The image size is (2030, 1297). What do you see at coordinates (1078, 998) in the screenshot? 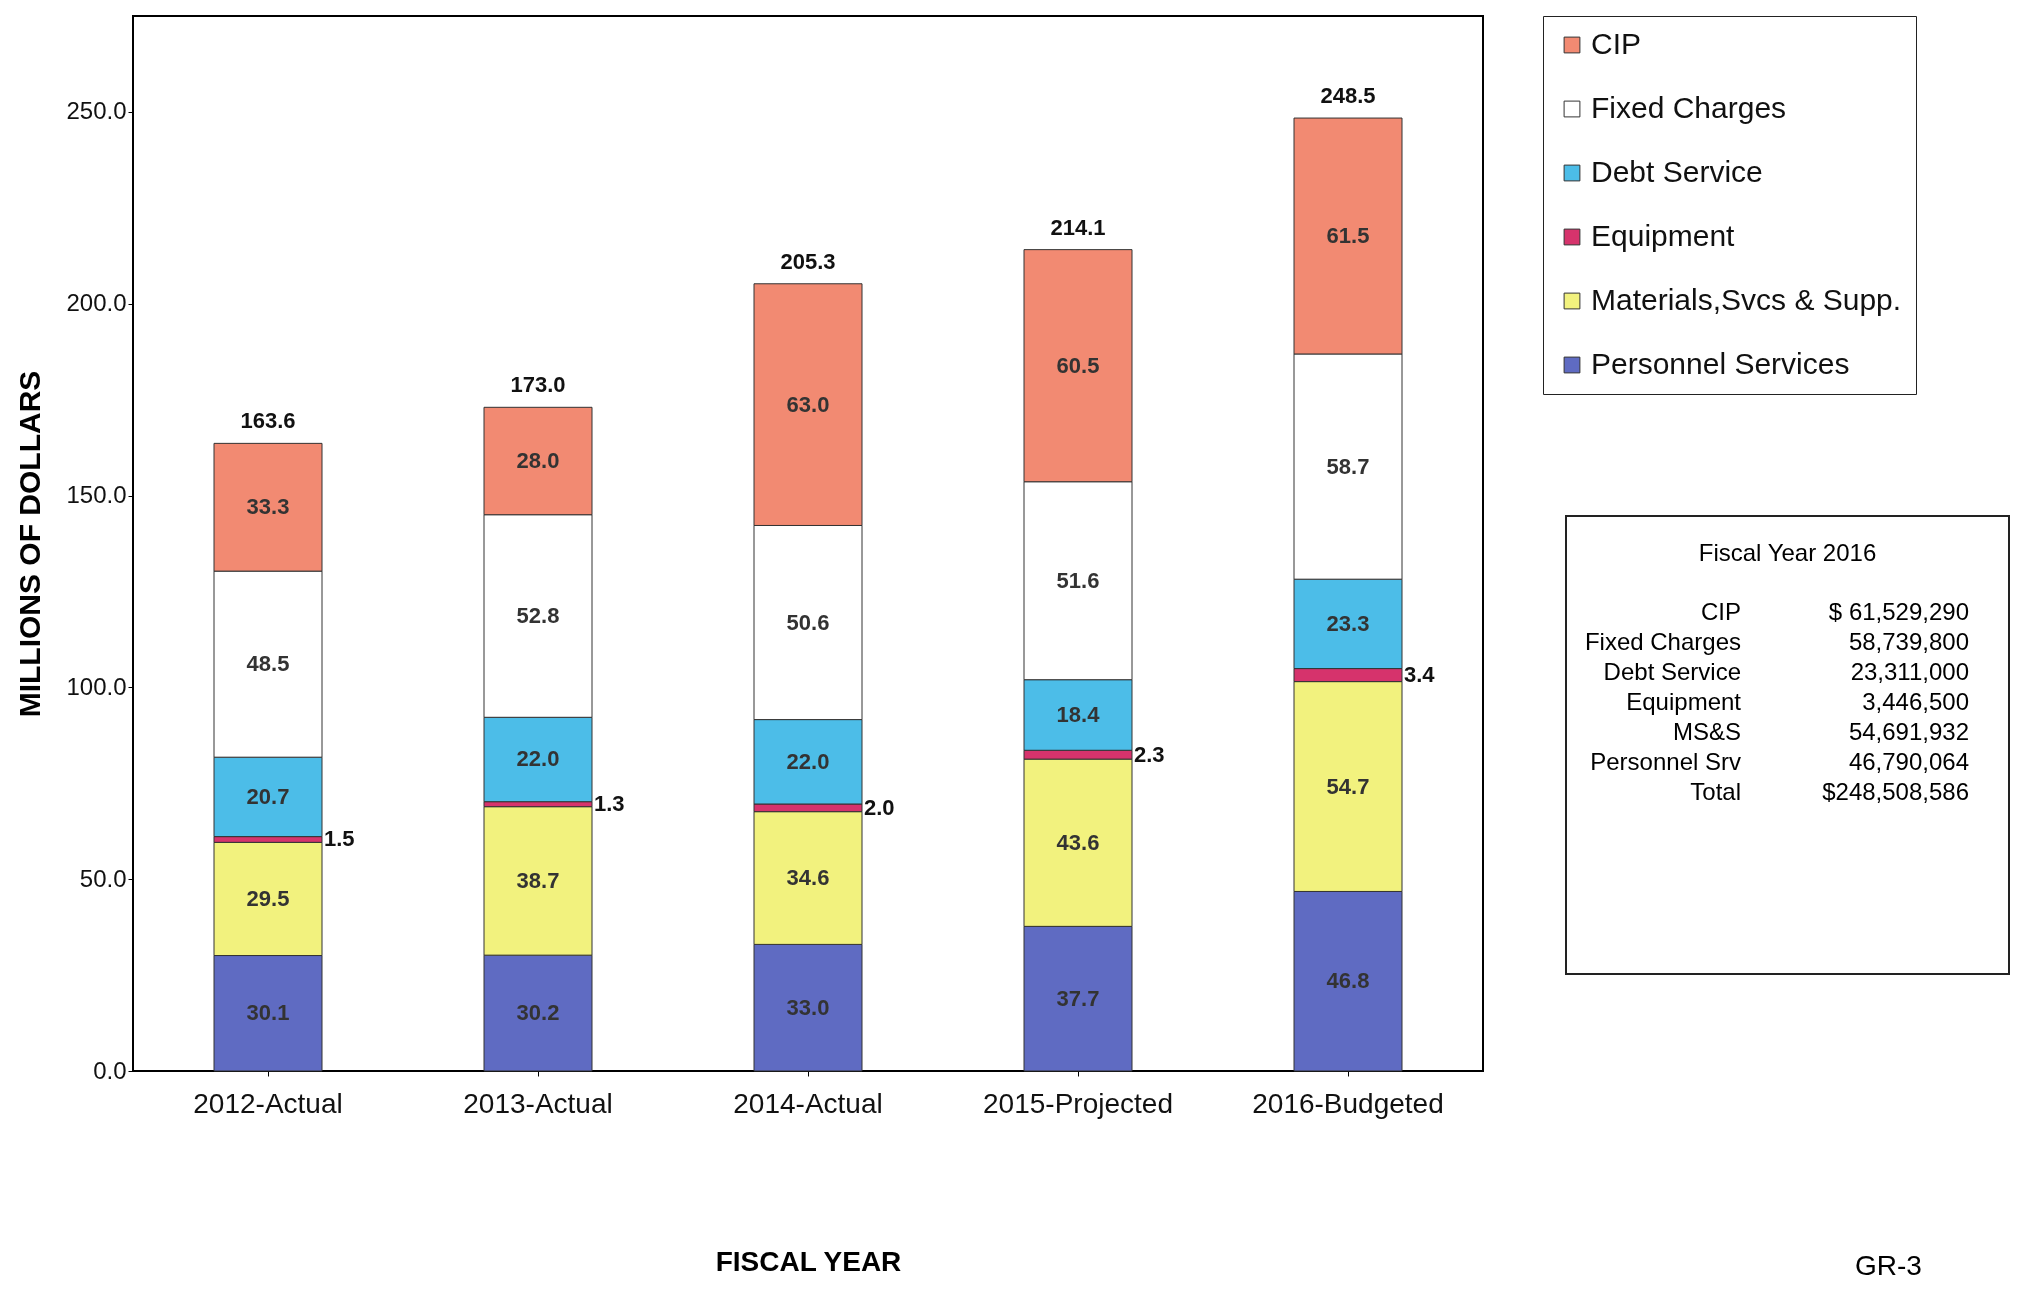
I see `data-label: 37.7` at bounding box center [1078, 998].